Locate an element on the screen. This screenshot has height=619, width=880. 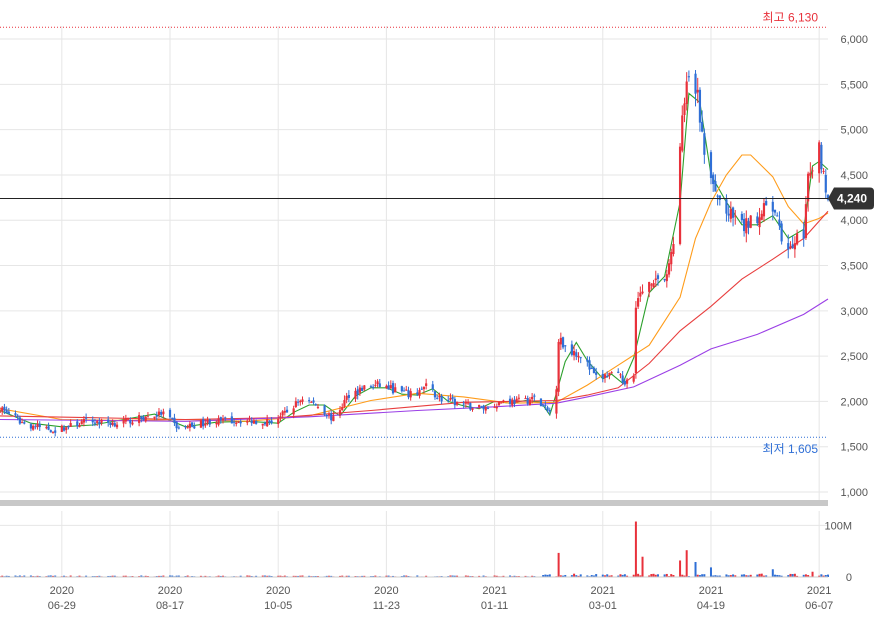
price-tick-label: 3,000 is located at coordinates (854, 312).